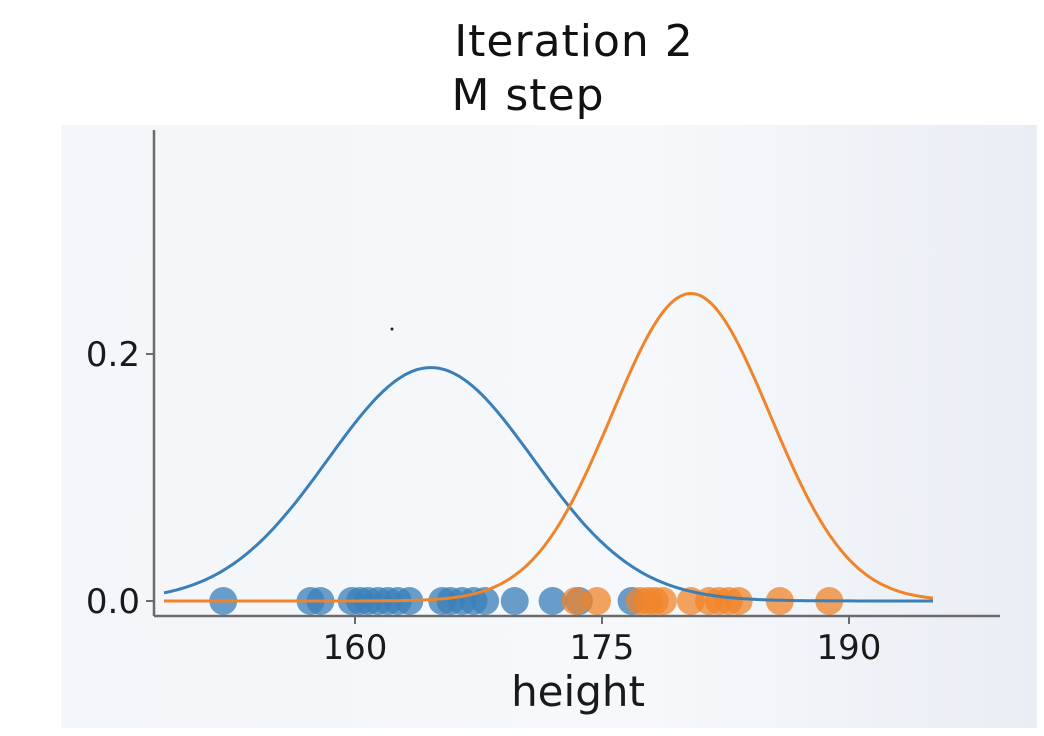 This screenshot has width=1044, height=736. What do you see at coordinates (392, 329) in the screenshot?
I see `stray-dot` at bounding box center [392, 329].